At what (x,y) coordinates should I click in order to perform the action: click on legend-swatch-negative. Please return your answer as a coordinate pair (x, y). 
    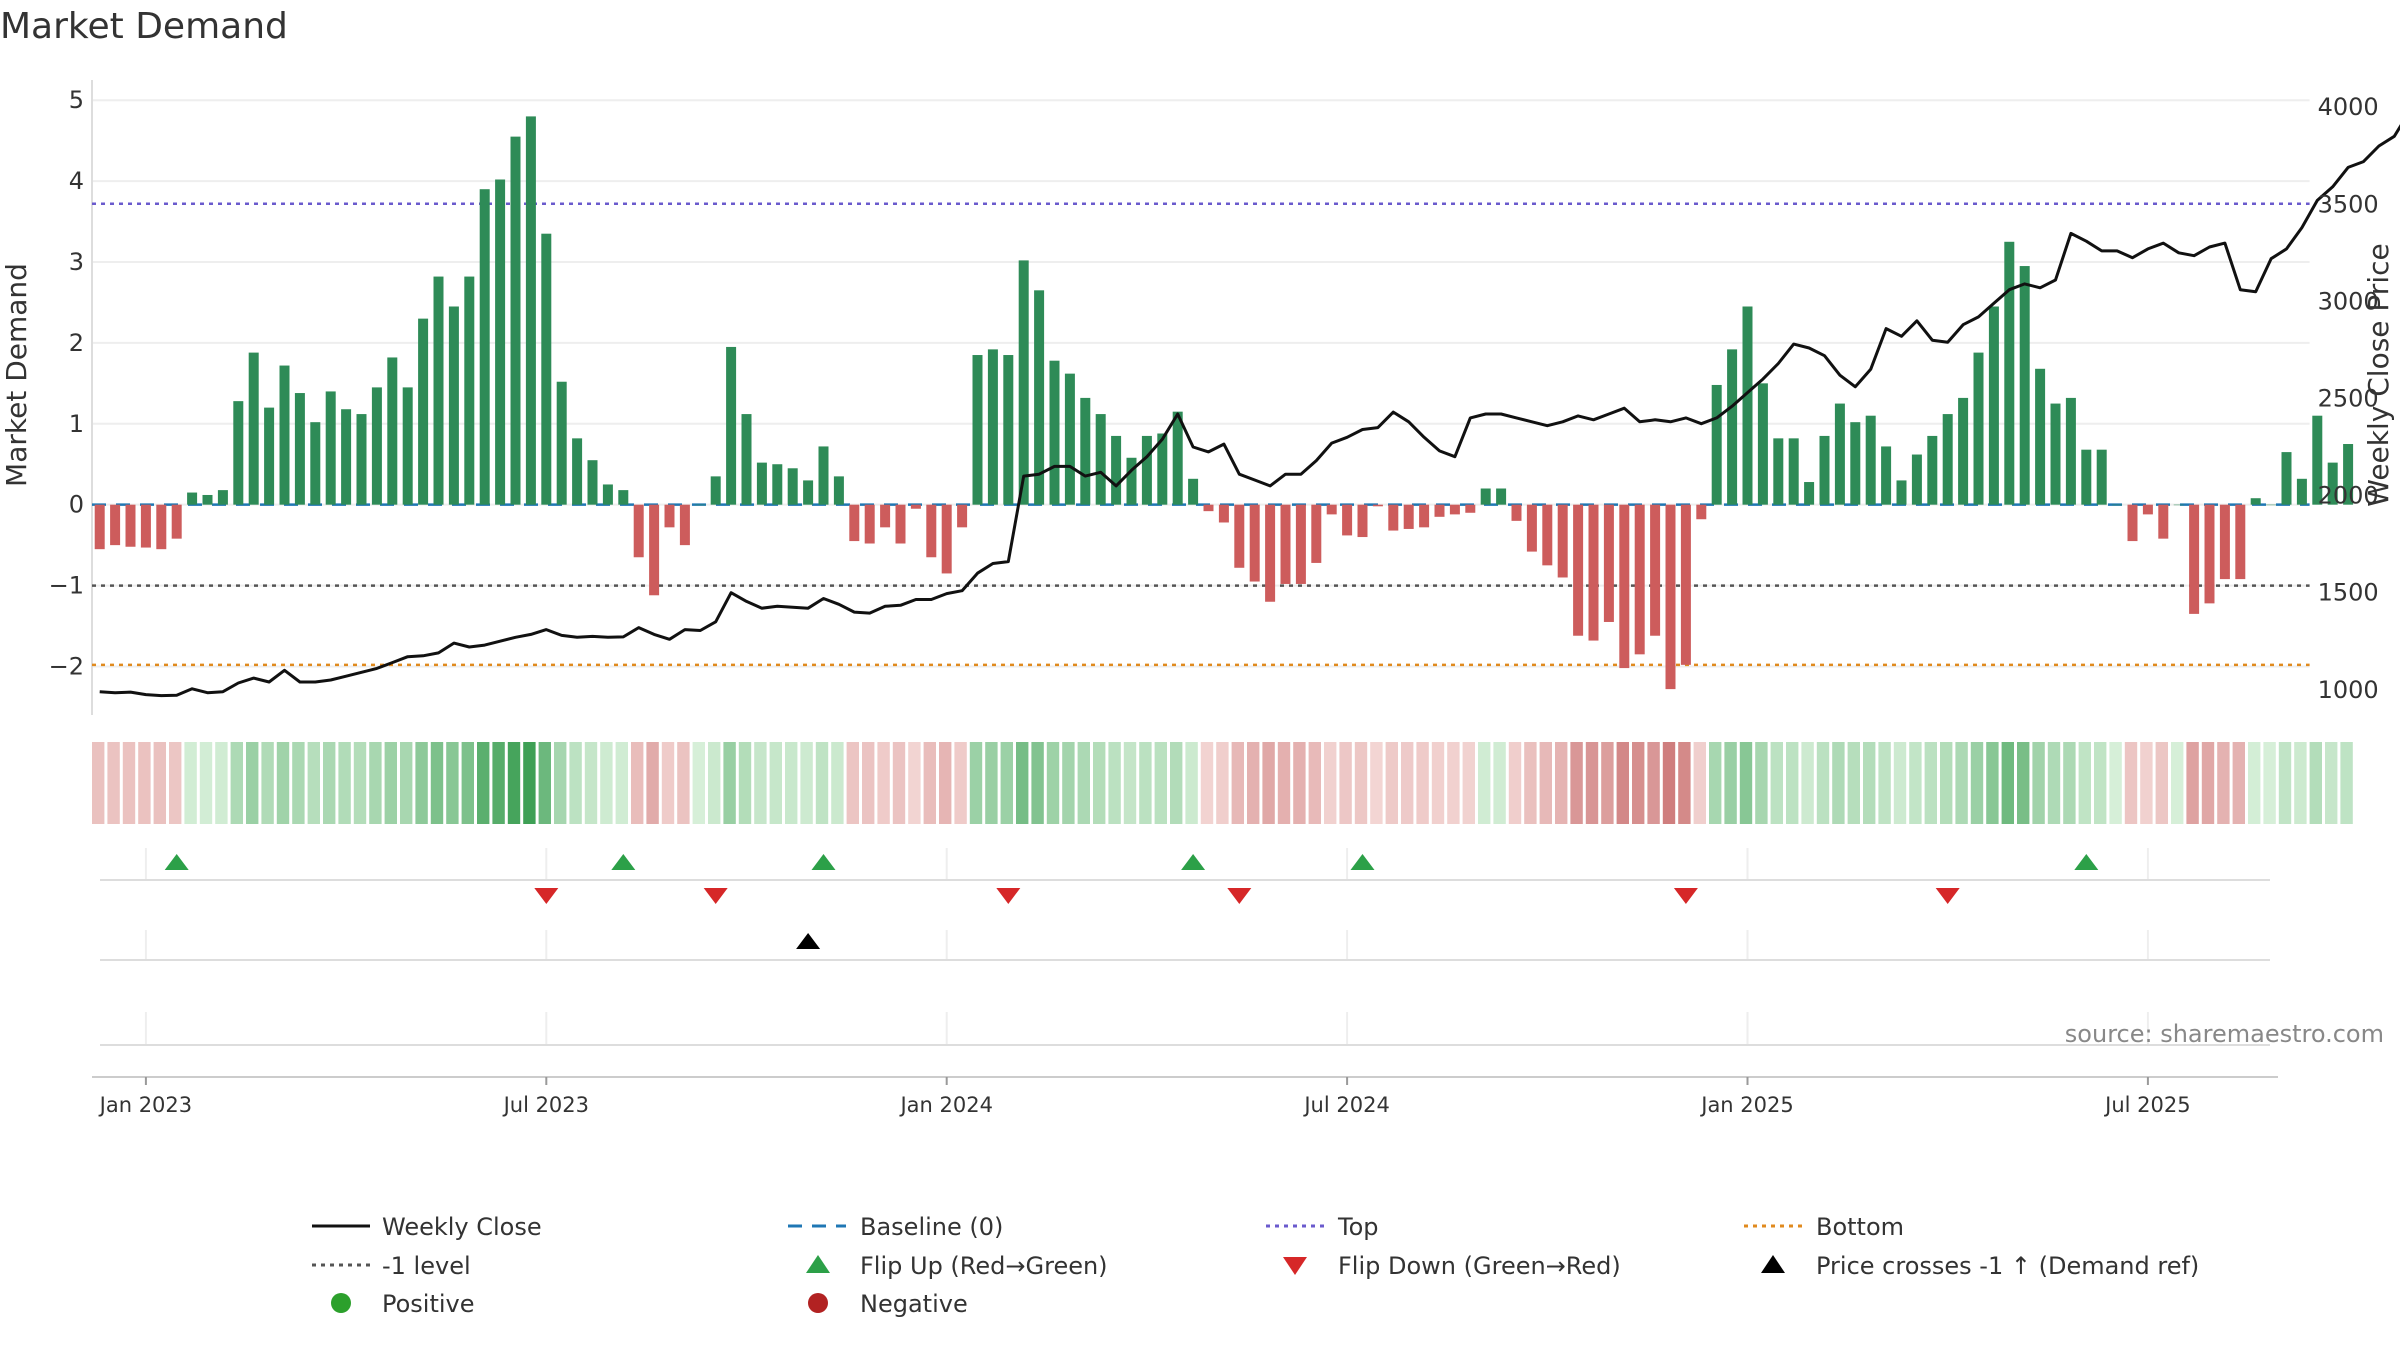
    Looking at the image, I should click on (818, 1303).